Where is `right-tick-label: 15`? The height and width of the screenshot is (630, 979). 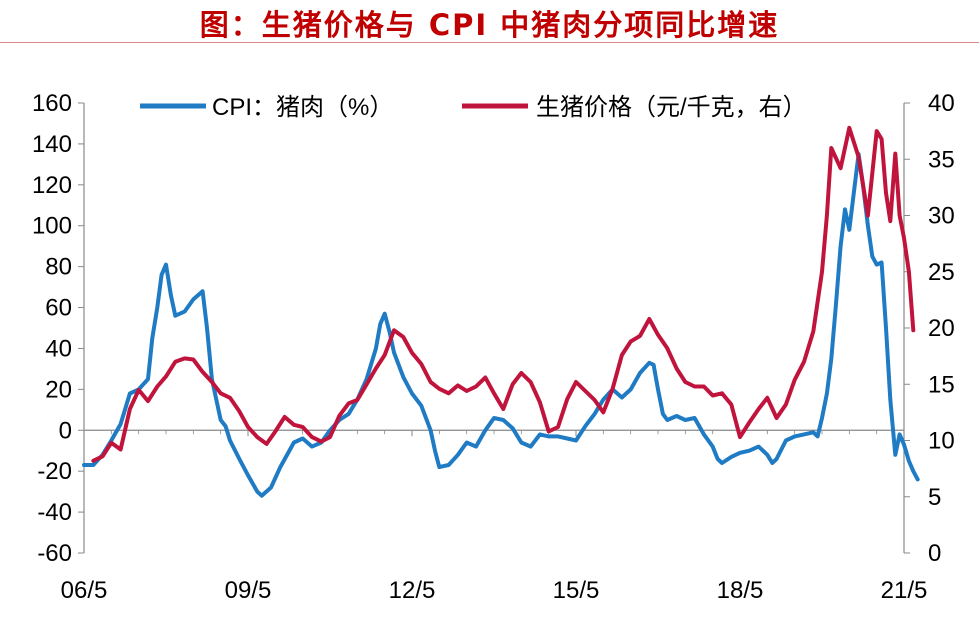 right-tick-label: 15 is located at coordinates (941, 384).